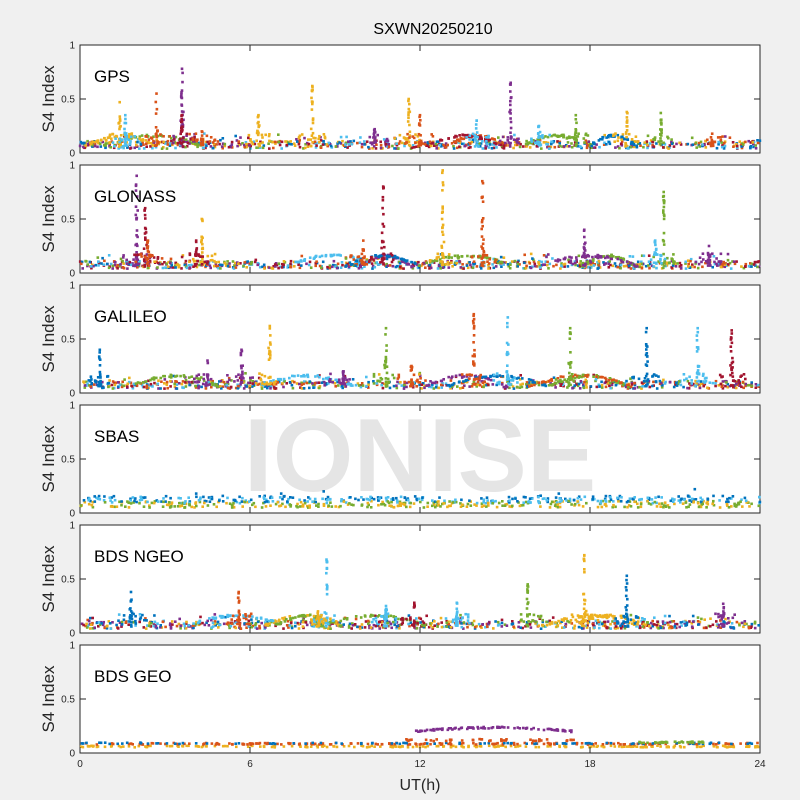  I want to click on scatter-points, so click(420, 591).